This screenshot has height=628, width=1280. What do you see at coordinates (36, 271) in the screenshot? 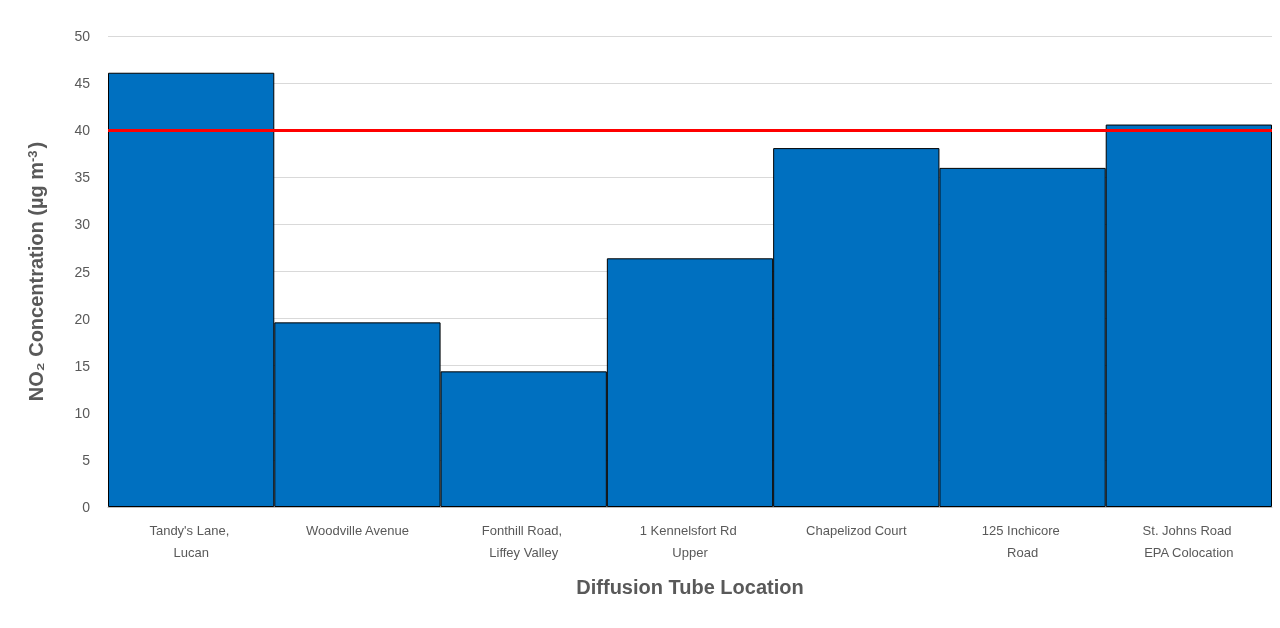
I see `y-axis-title: NO₂ Concentration (µg m-3)` at bounding box center [36, 271].